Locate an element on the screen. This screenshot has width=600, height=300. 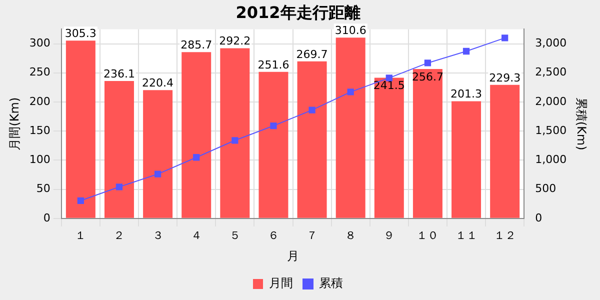
y-tick-label: 150 is located at coordinates (39, 130).